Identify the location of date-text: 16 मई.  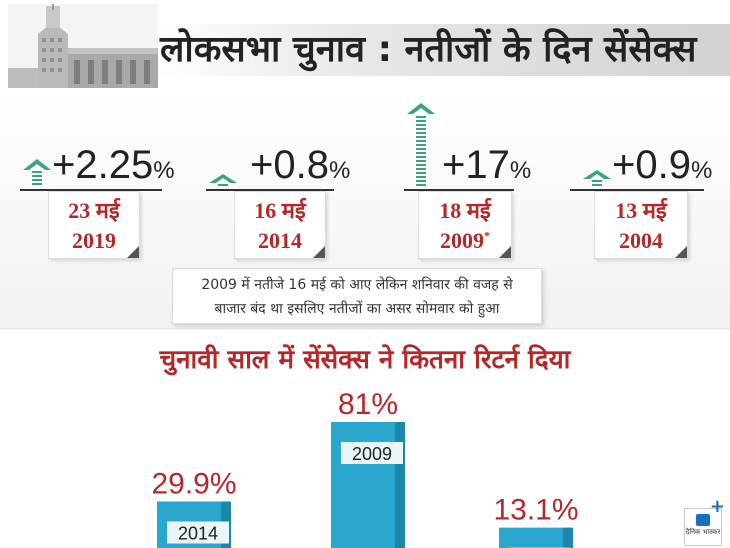
(280, 210).